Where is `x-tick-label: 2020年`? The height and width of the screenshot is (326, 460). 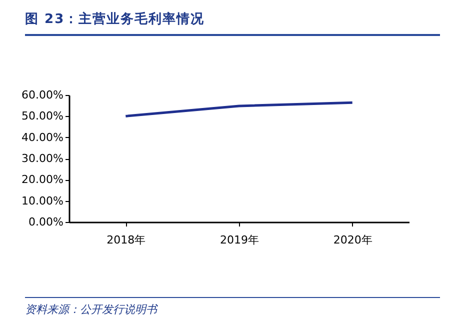
x-tick-label: 2020年 is located at coordinates (352, 240).